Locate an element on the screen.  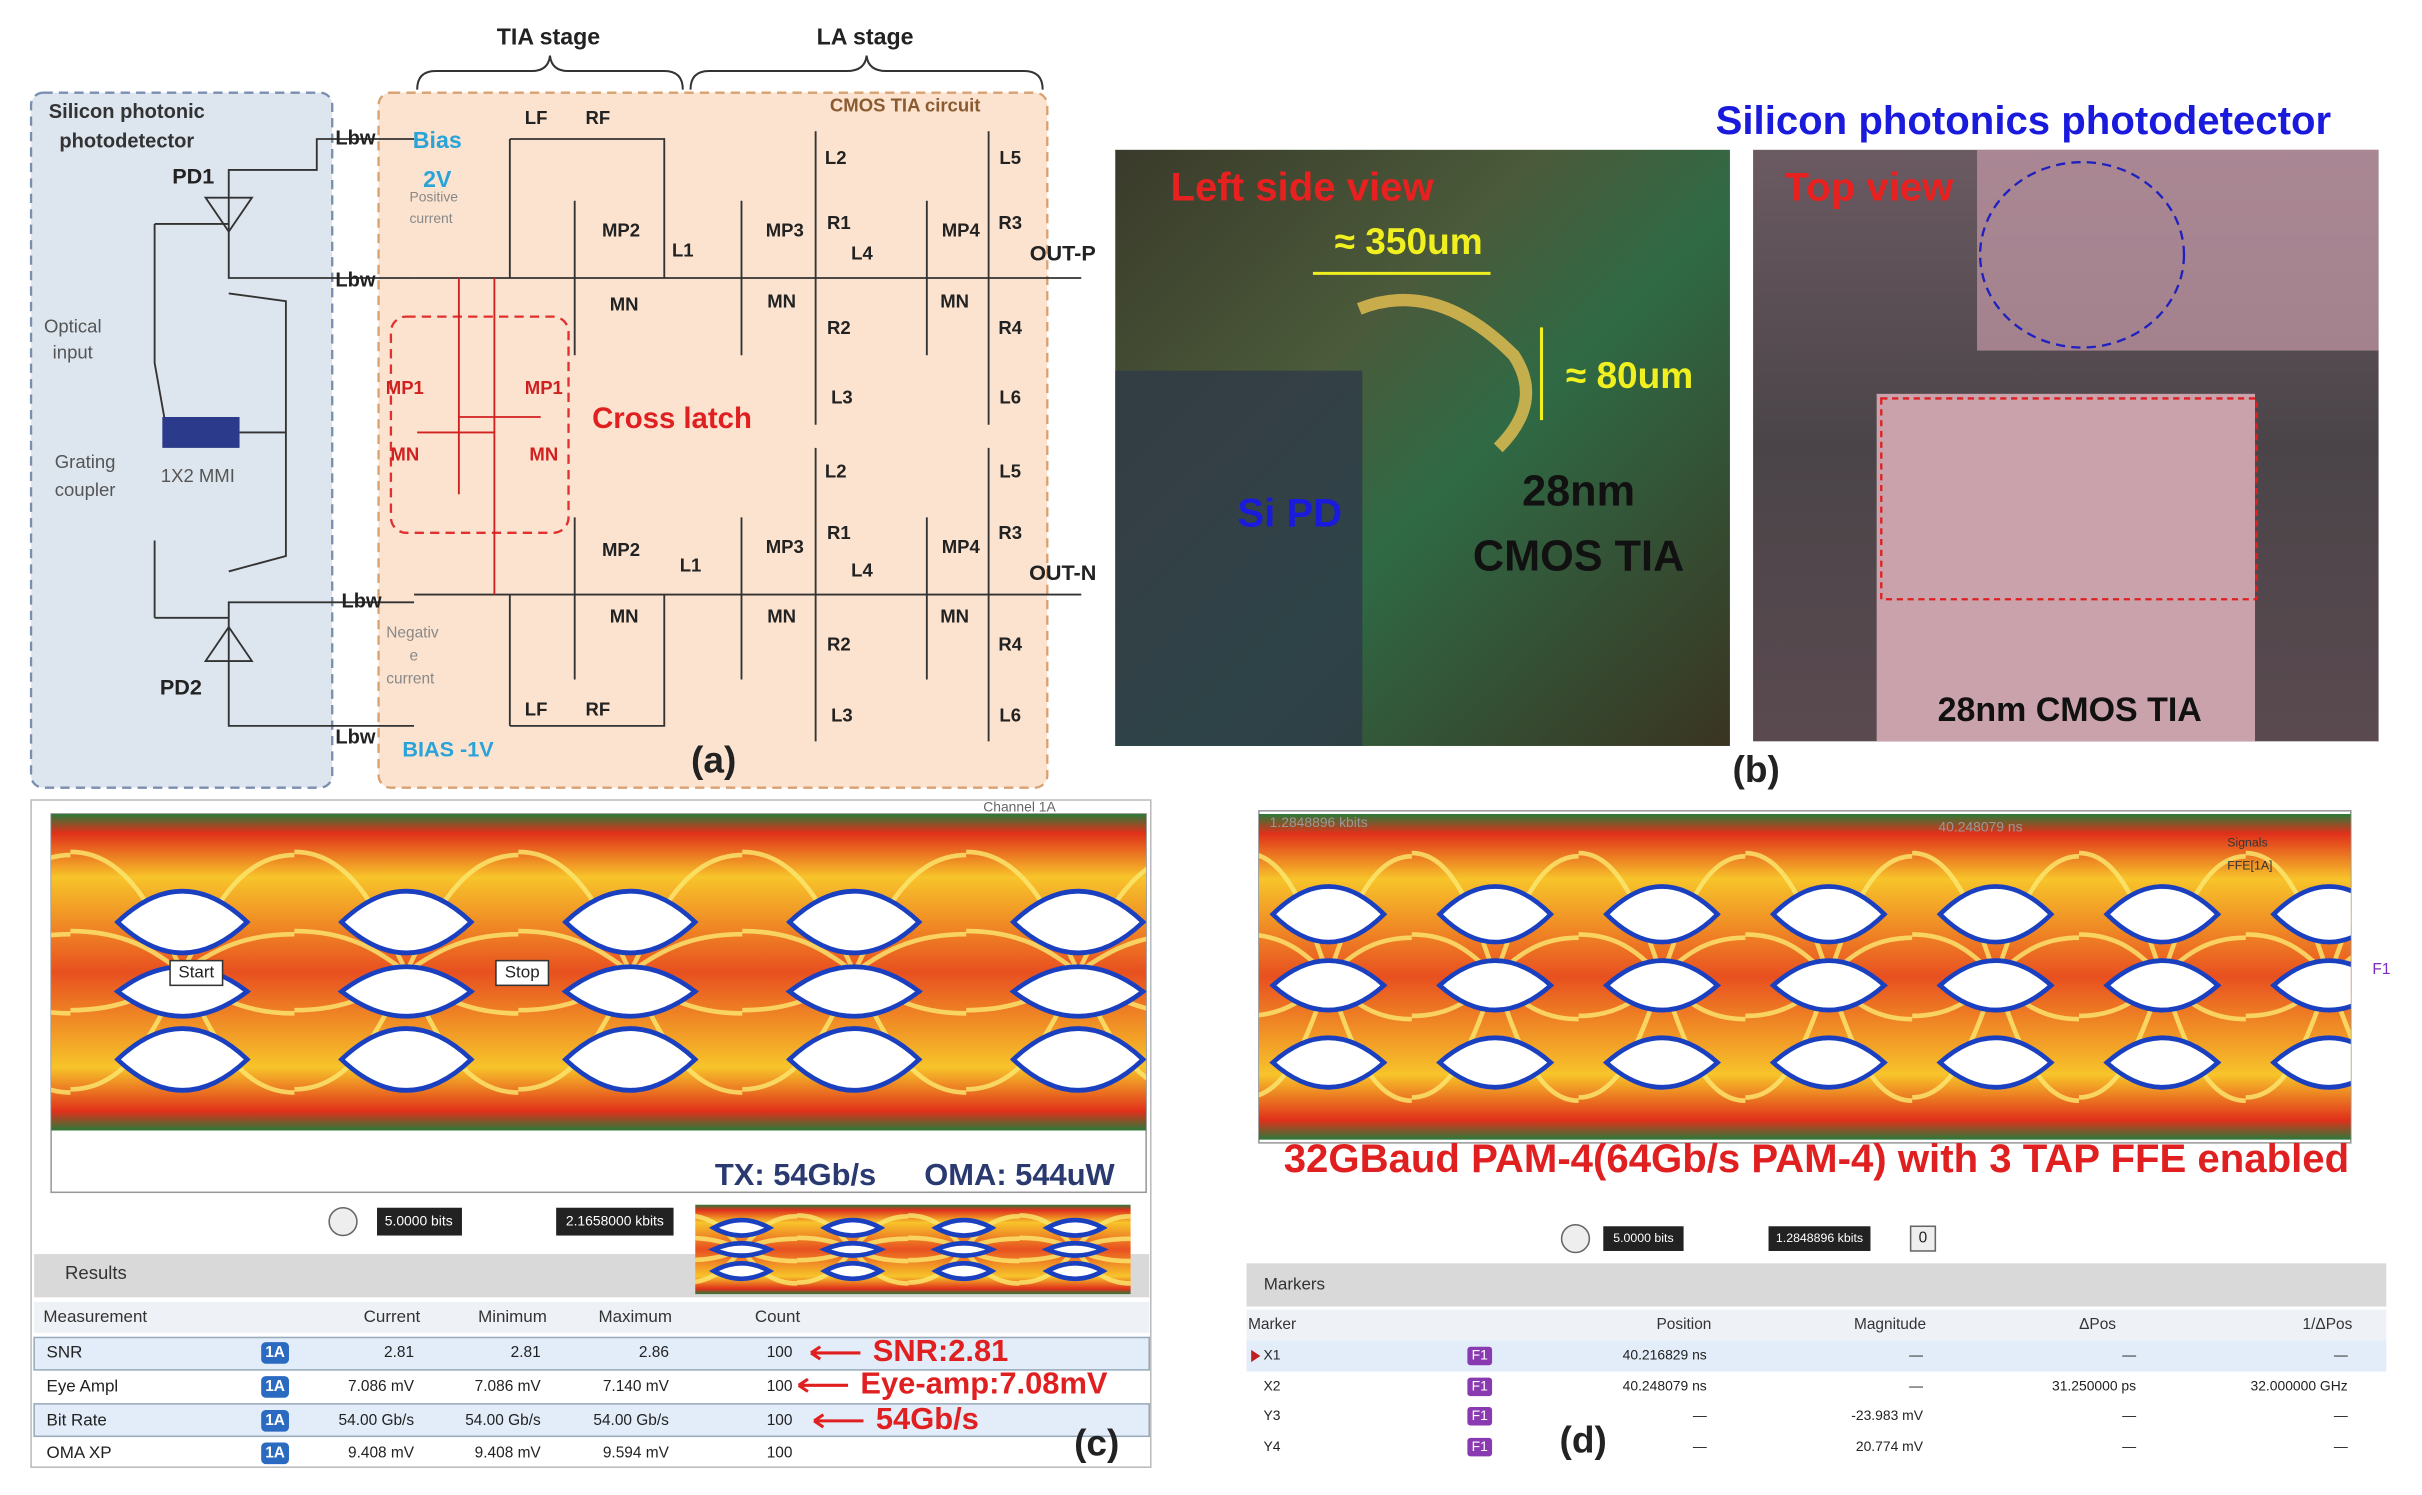
label: OUT-P is located at coordinates (1063, 253).